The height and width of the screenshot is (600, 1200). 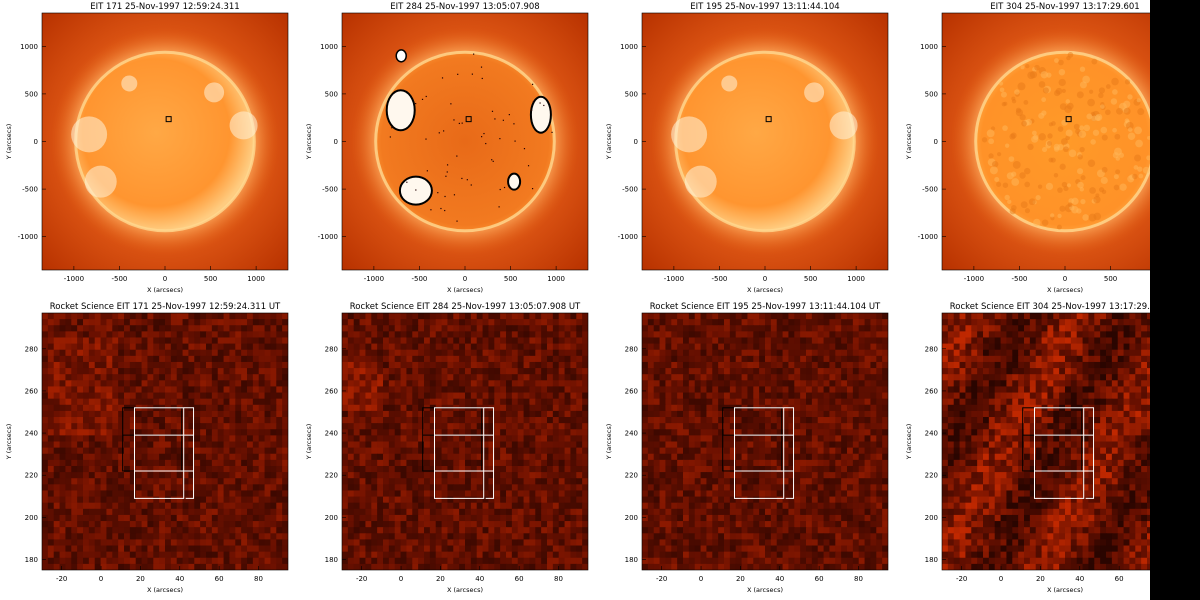 I want to click on y-tick-label: 1000, so click(x=329, y=47).